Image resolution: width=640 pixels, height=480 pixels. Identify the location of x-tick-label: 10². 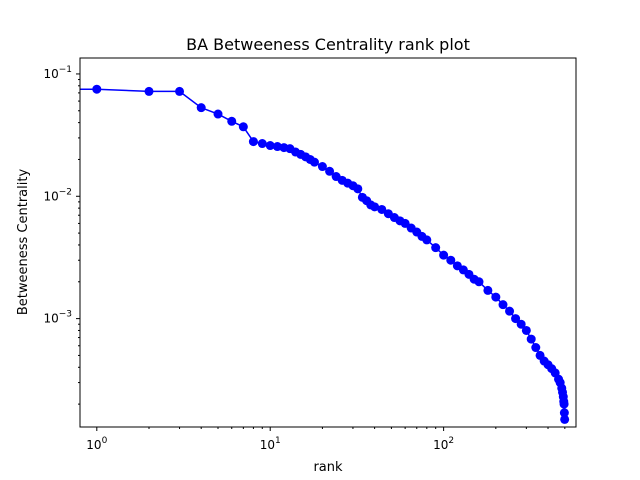
(443, 444).